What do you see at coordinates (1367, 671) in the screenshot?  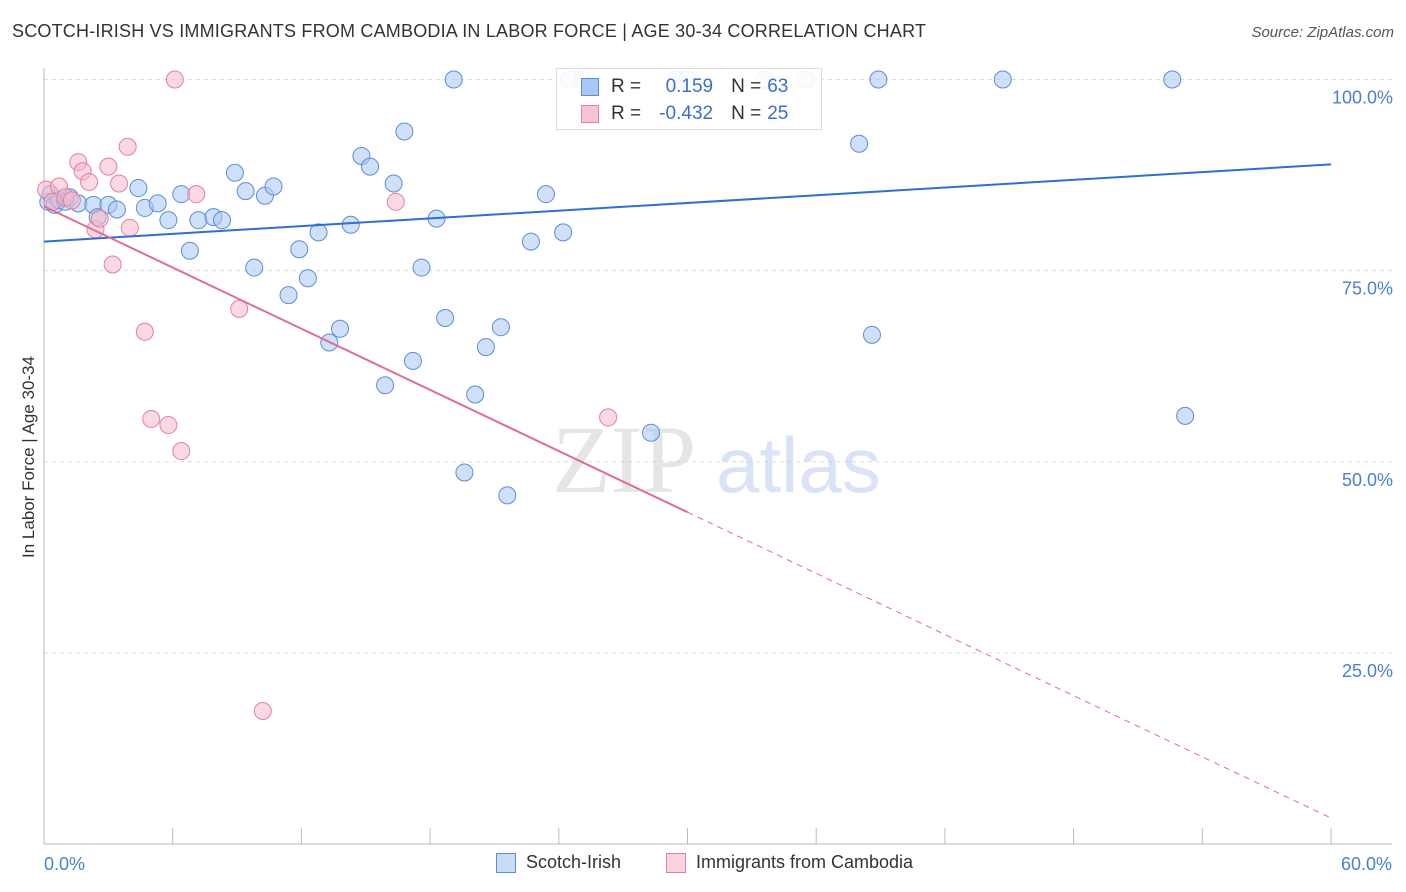 I see `y-tick-label: 25.0%` at bounding box center [1367, 671].